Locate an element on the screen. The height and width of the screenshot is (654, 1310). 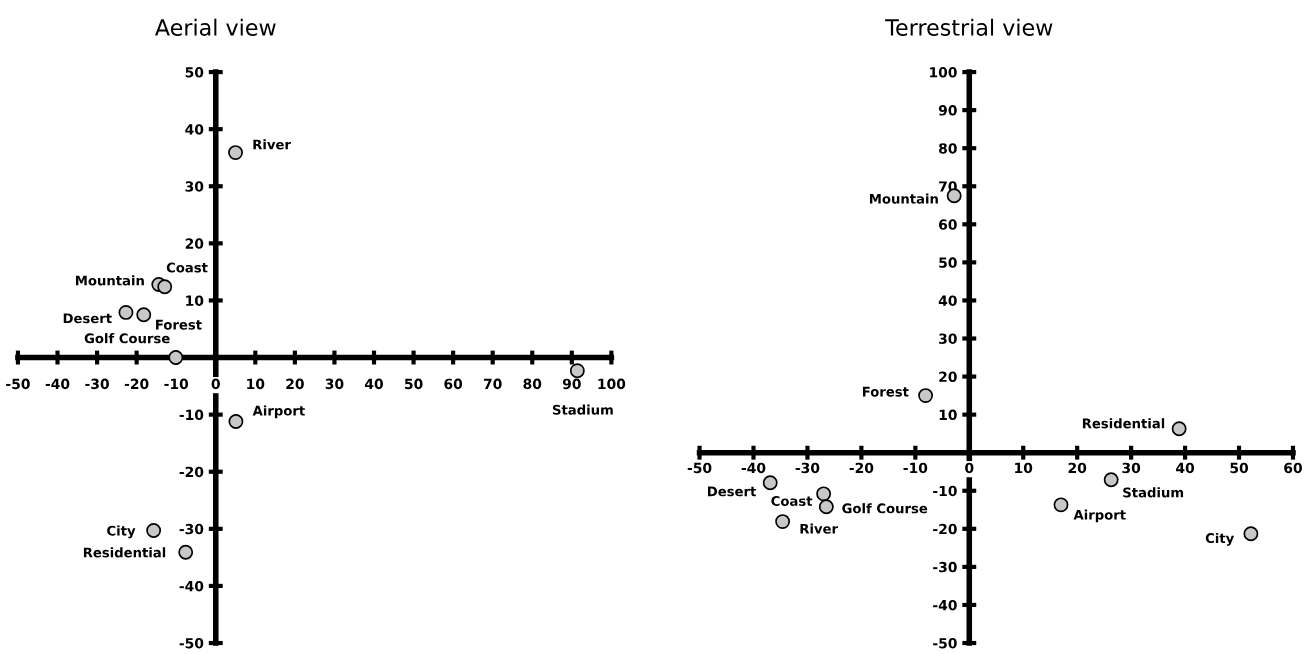
y-tick-label: 100 is located at coordinates (943, 72).